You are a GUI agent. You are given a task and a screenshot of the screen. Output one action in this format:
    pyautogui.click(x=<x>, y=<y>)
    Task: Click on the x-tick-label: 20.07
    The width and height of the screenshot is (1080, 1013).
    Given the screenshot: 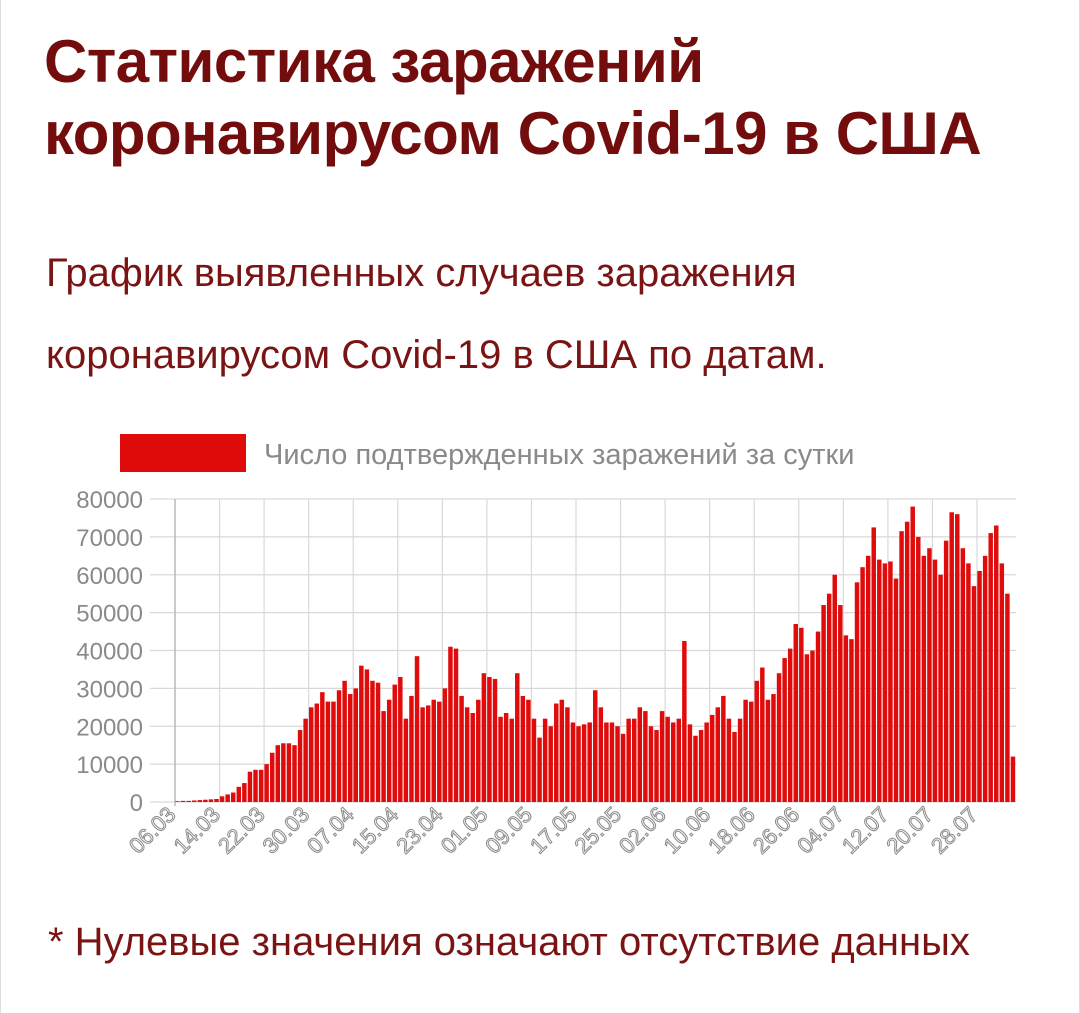 What is the action you would take?
    pyautogui.click(x=909, y=830)
    